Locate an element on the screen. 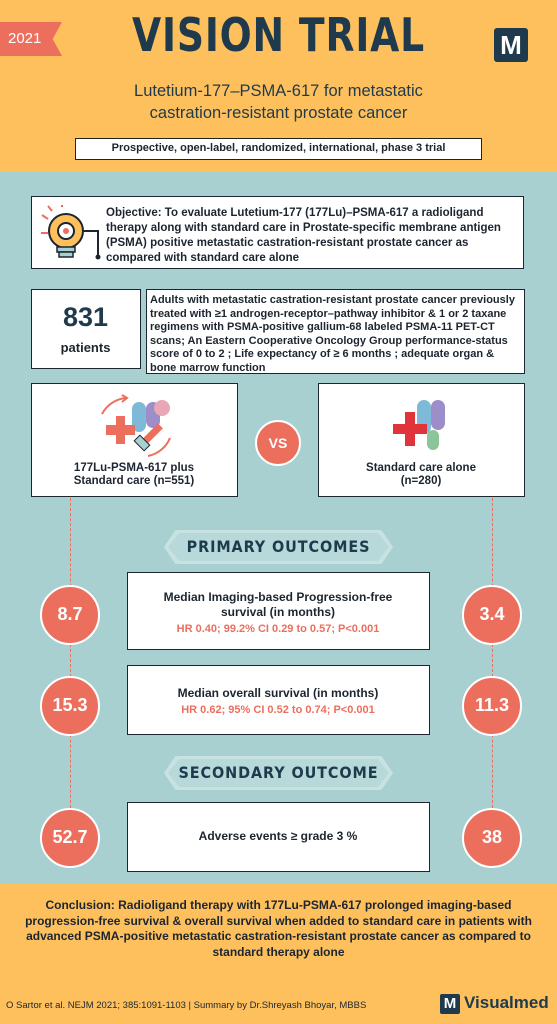  arm-treatment-line-1: 177Lu-PSMA-617 plus is located at coordinates (134, 468).